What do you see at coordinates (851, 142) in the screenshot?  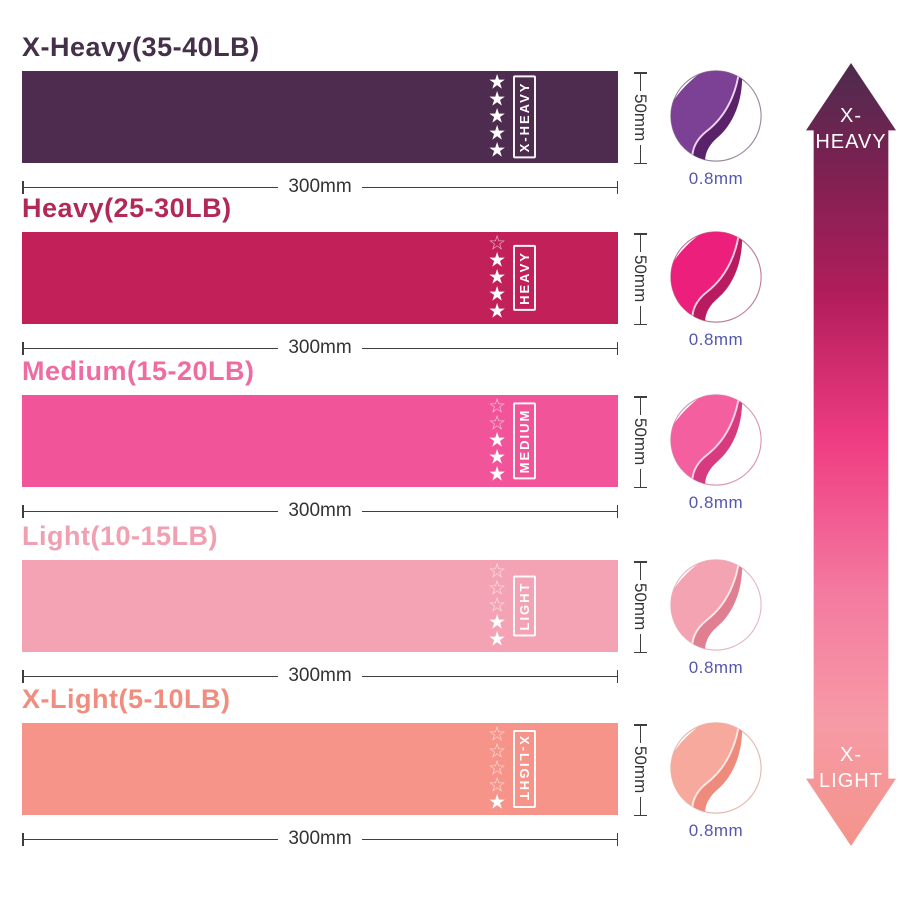 I see `arrow-top-label-line2: HEAVY` at bounding box center [851, 142].